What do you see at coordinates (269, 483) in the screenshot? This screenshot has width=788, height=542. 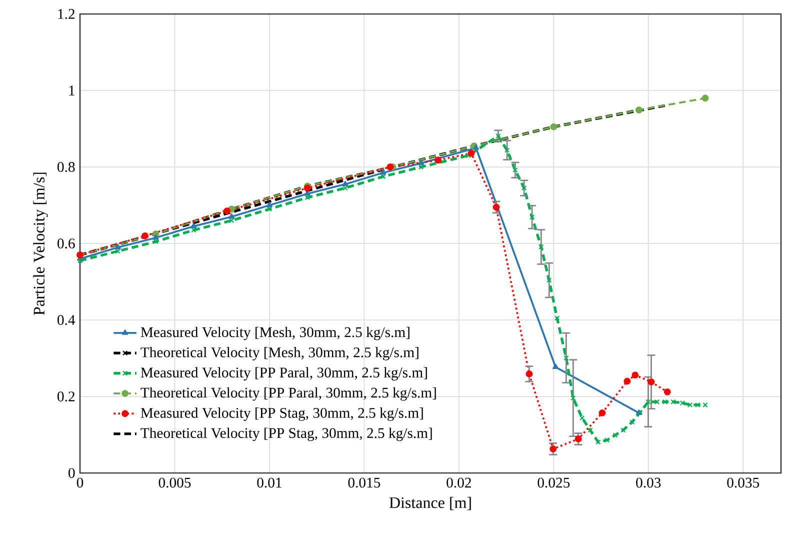 I see `x-tick-label: 0.01` at bounding box center [269, 483].